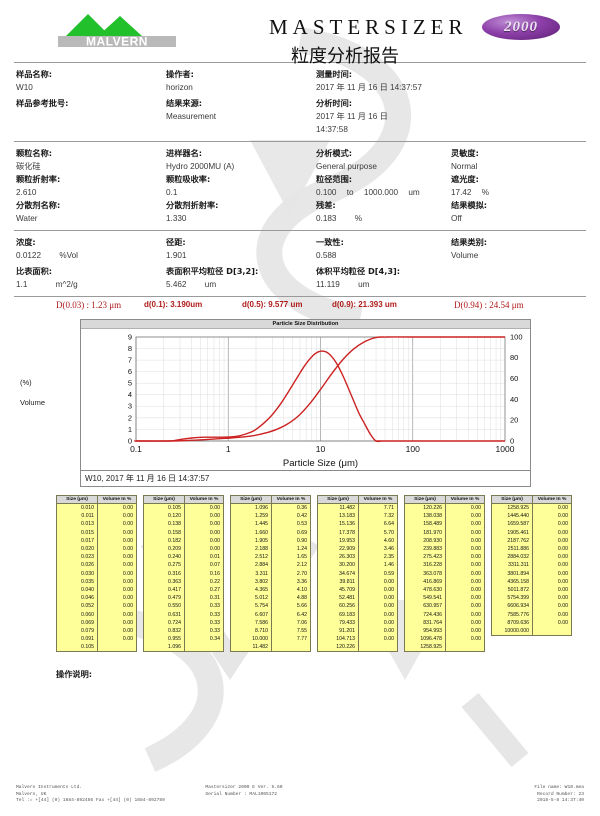 The image size is (600, 816). What do you see at coordinates (531, 540) in the screenshot?
I see `table-row: 2187.762 0.00` at bounding box center [531, 540].